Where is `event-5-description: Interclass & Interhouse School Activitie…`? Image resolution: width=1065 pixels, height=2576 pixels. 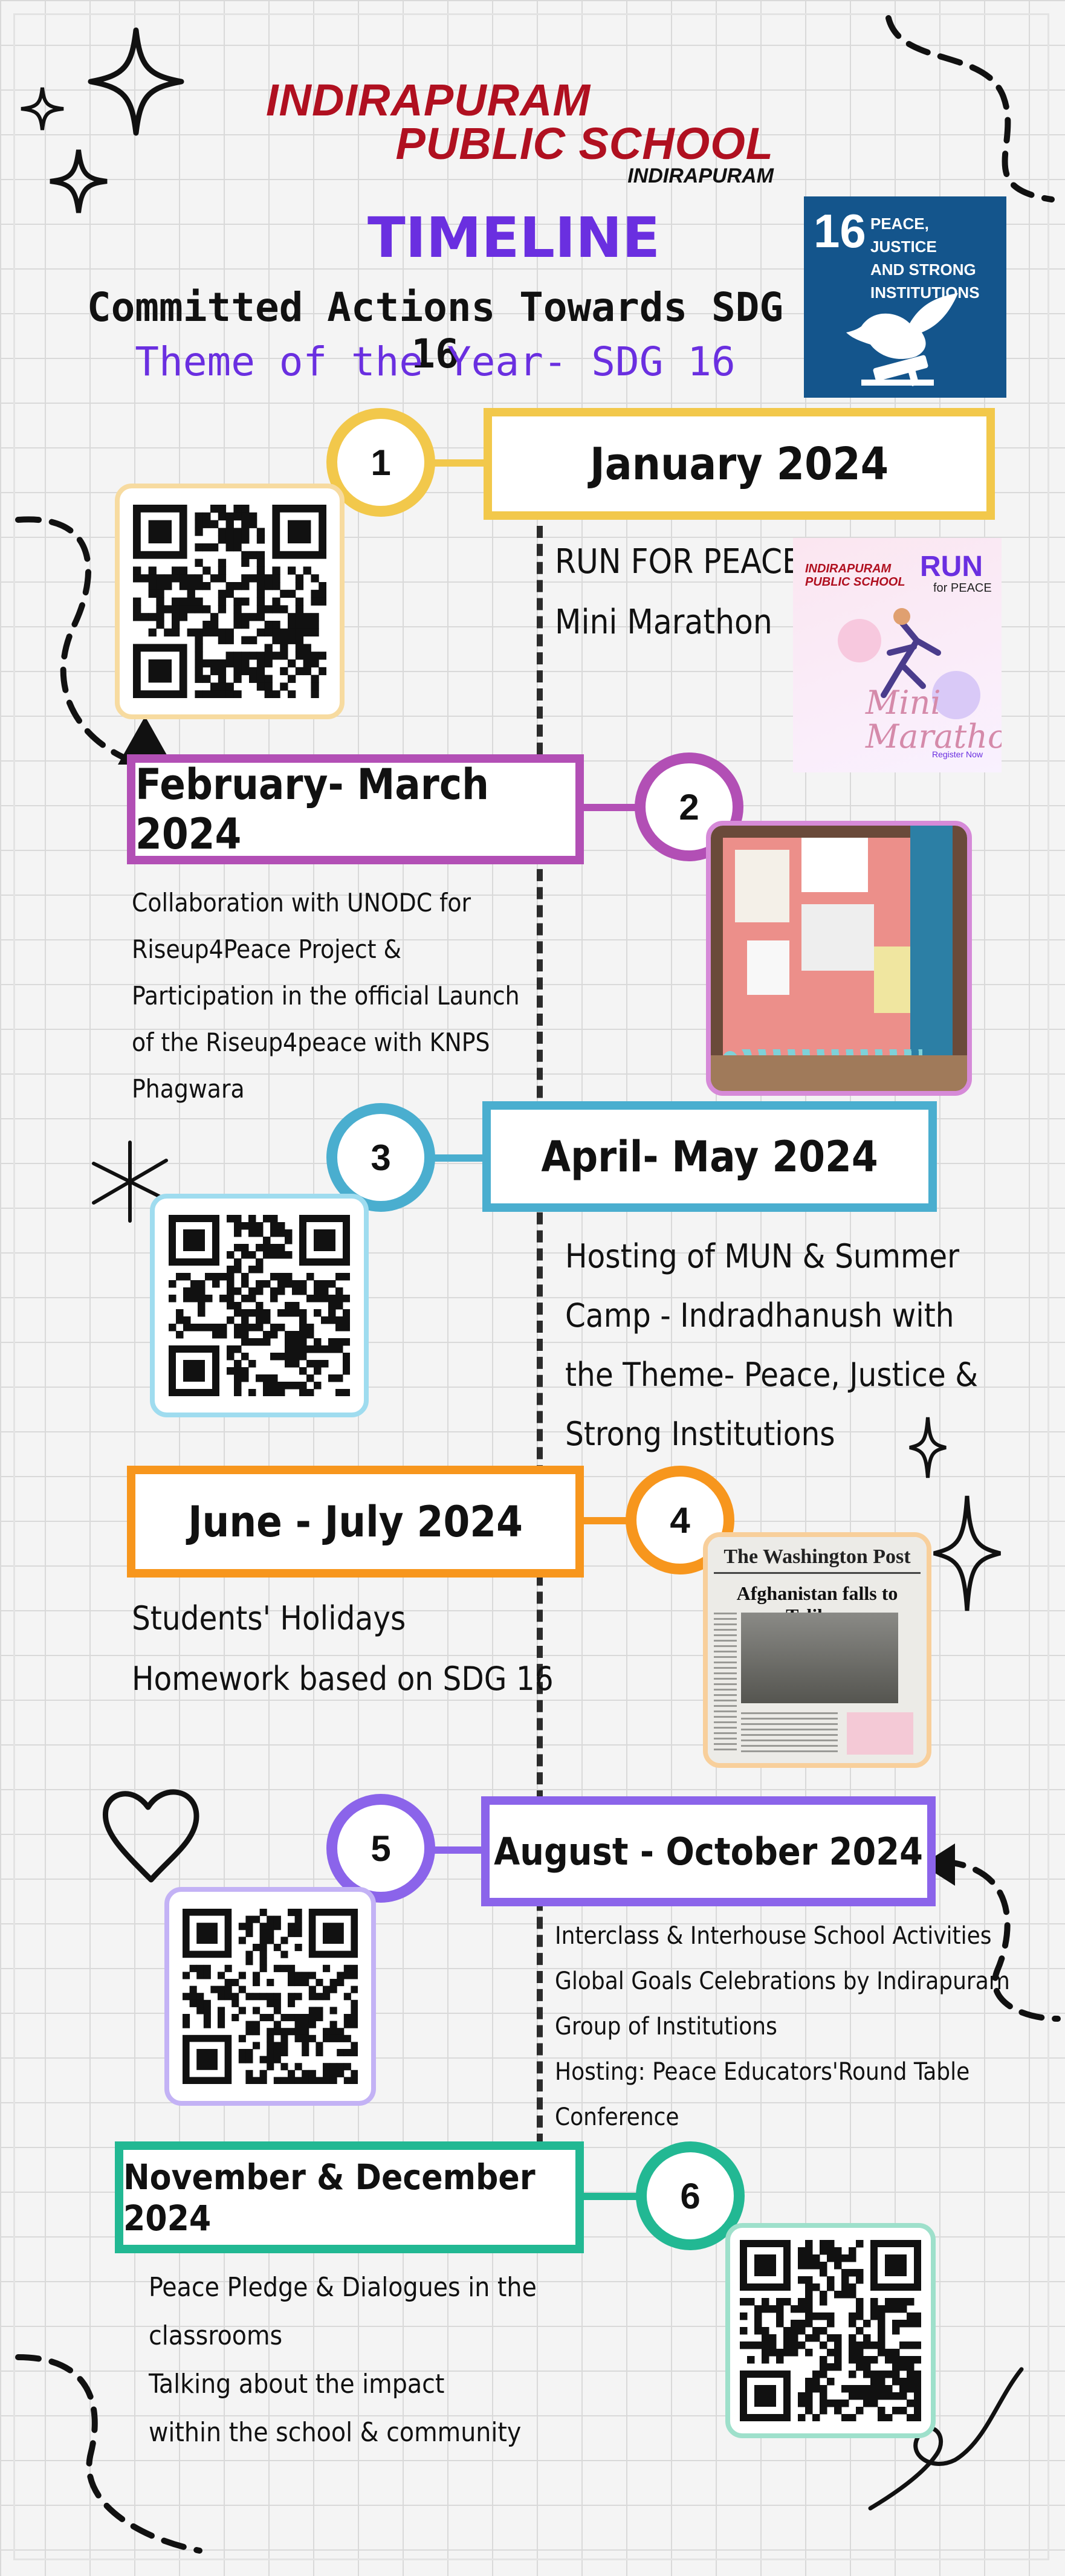
event-5-description: Interclass & Interhouse School Activitie… is located at coordinates (782, 2026).